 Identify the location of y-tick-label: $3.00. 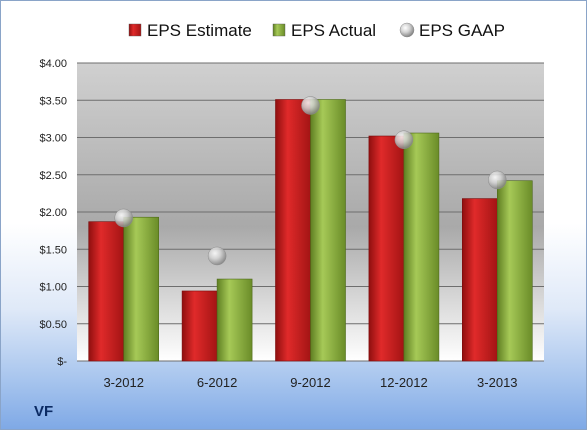
(53, 139).